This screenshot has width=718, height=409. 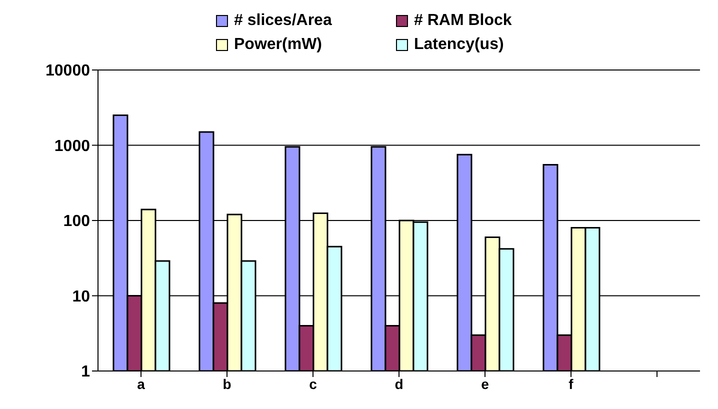 I want to click on x-tick-label: e, so click(x=485, y=384).